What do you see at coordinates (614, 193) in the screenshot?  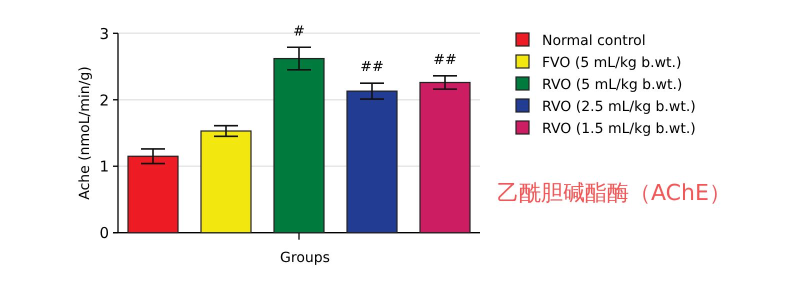 I see `text: 乙酰胆碱酯酶（AChE）` at bounding box center [614, 193].